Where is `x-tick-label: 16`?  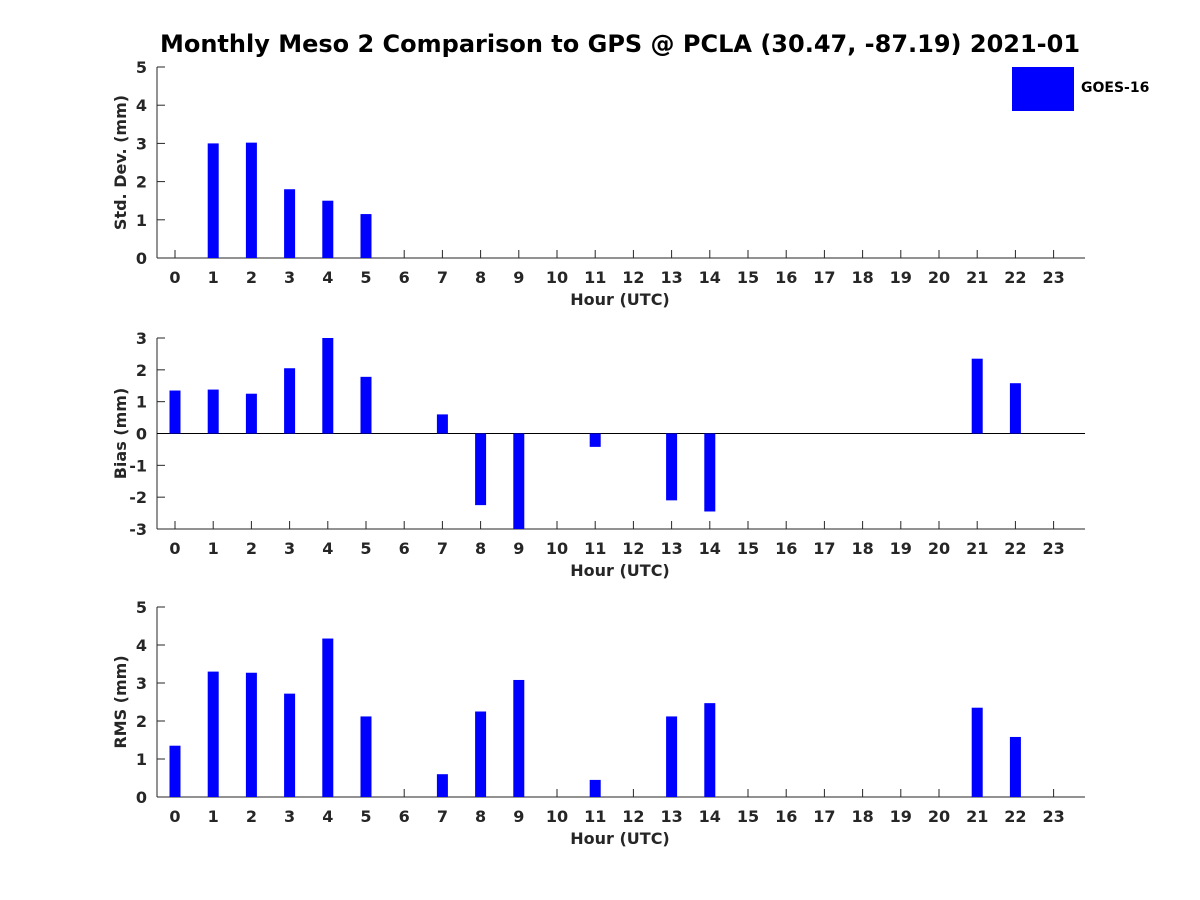
x-tick-label: 16 is located at coordinates (786, 548).